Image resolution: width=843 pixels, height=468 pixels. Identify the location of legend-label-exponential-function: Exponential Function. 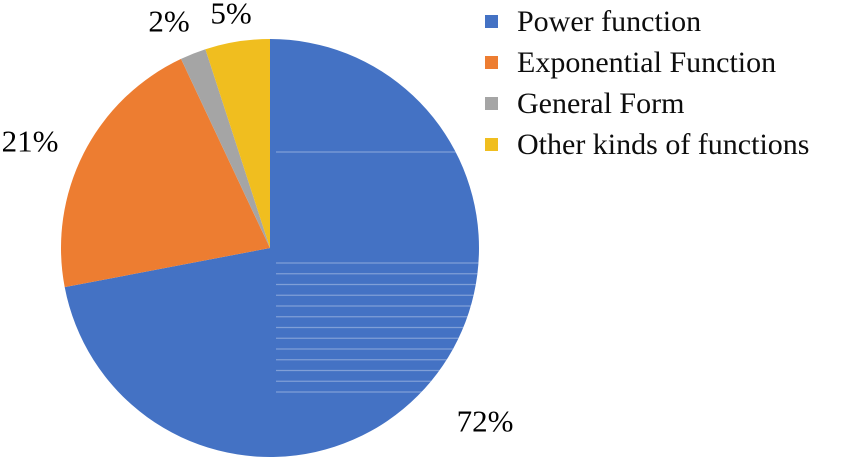
(647, 62).